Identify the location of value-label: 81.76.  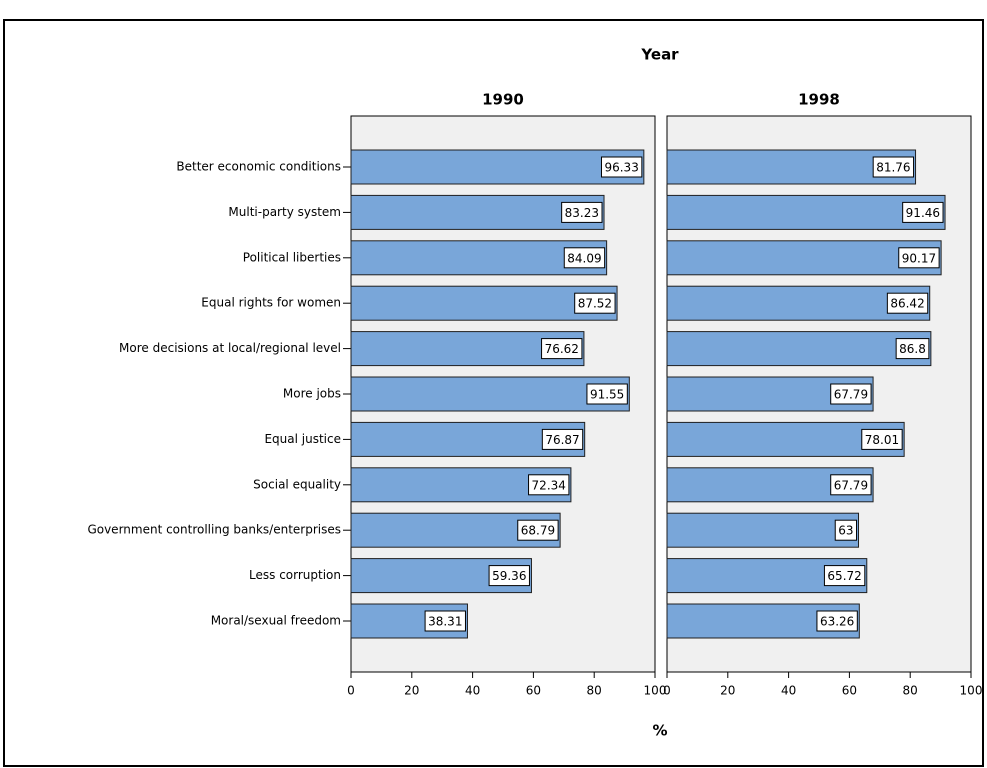
(893, 168).